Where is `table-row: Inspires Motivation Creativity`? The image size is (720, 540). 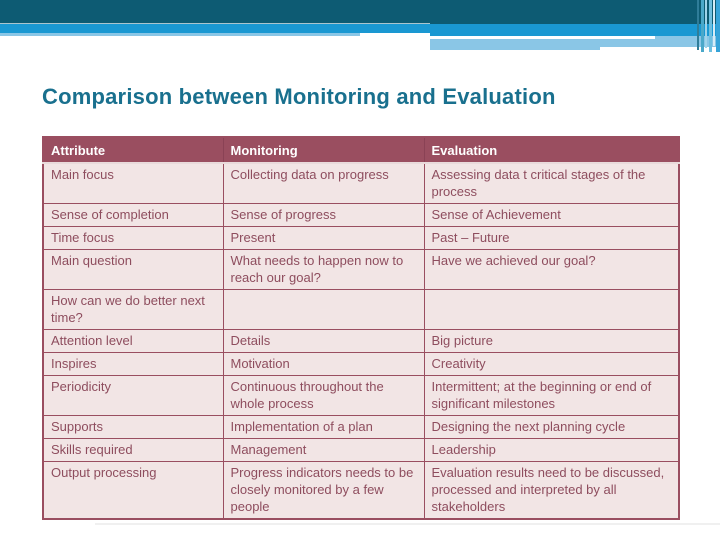
table-row: Inspires Motivation Creativity is located at coordinates (361, 364).